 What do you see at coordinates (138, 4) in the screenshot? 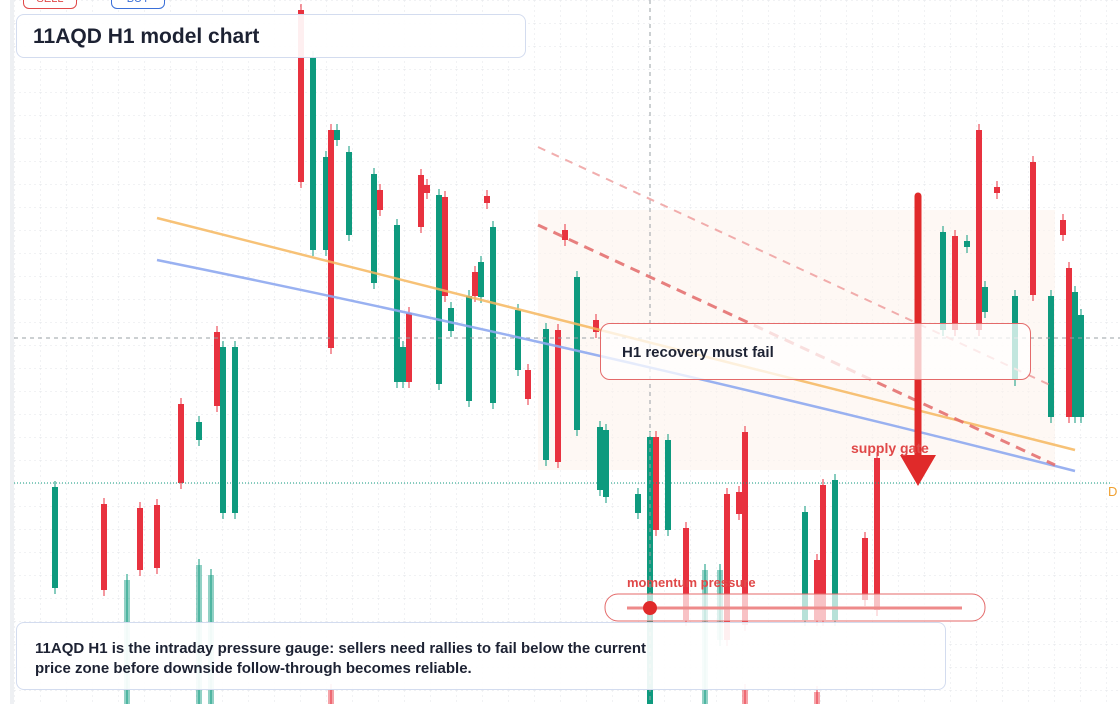
I see `buy-button: BUY` at bounding box center [138, 4].